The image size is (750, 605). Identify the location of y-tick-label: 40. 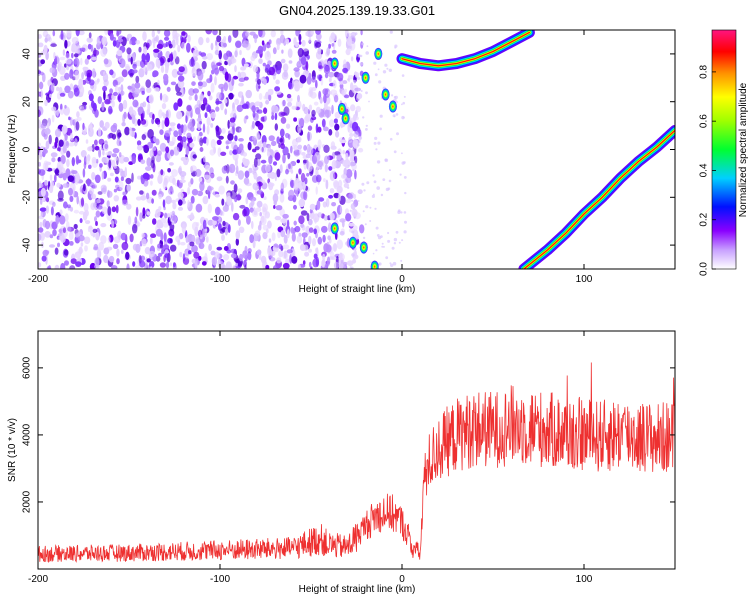
(27, 54).